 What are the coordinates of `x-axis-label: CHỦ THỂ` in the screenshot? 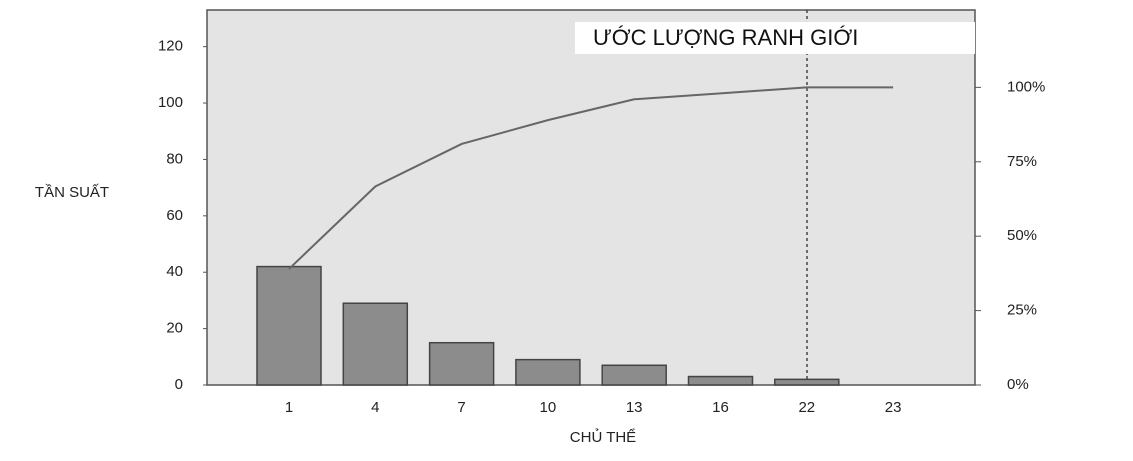 It's located at (603, 437).